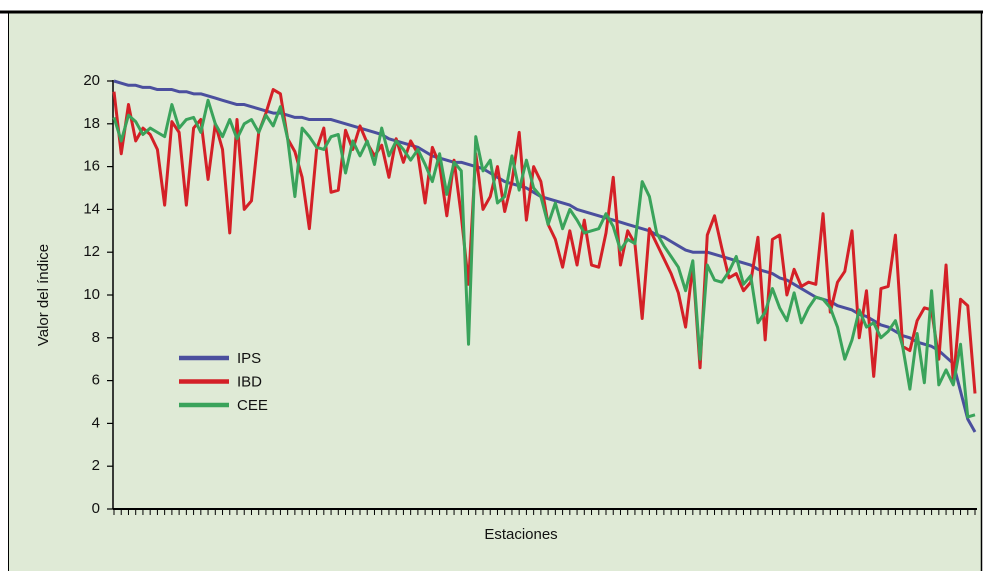  What do you see at coordinates (252, 405) in the screenshot?
I see `legend-label: CEE` at bounding box center [252, 405].